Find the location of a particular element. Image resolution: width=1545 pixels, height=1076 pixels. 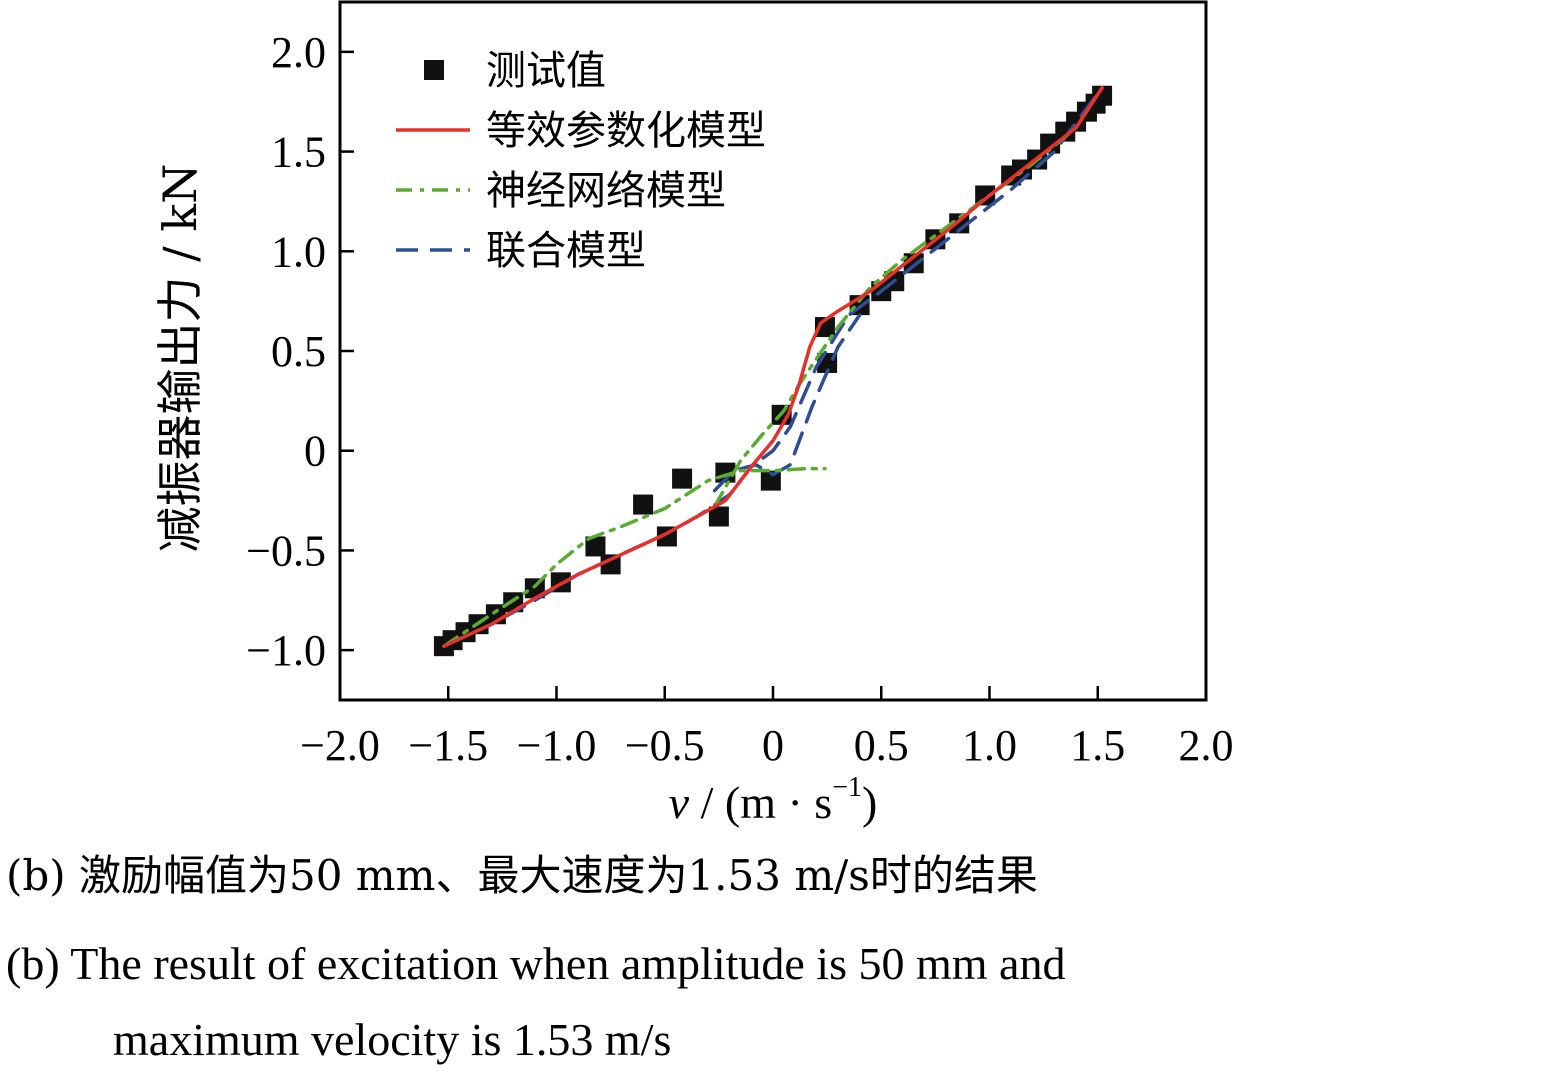

y-tick-label: 0.5 is located at coordinates (298, 351).